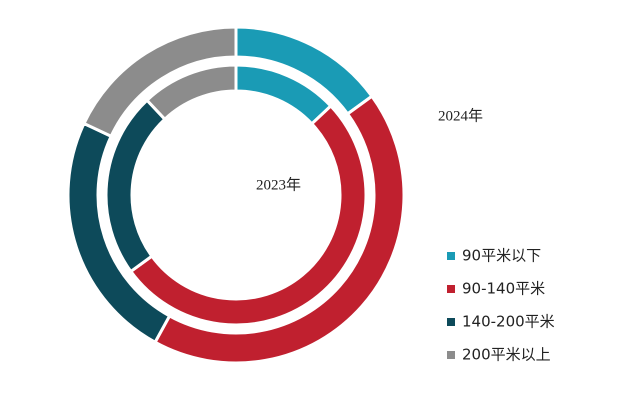 The height and width of the screenshot is (400, 640). Describe the element at coordinates (503, 289) in the screenshot. I see `legend-label: 90-140平米` at that location.